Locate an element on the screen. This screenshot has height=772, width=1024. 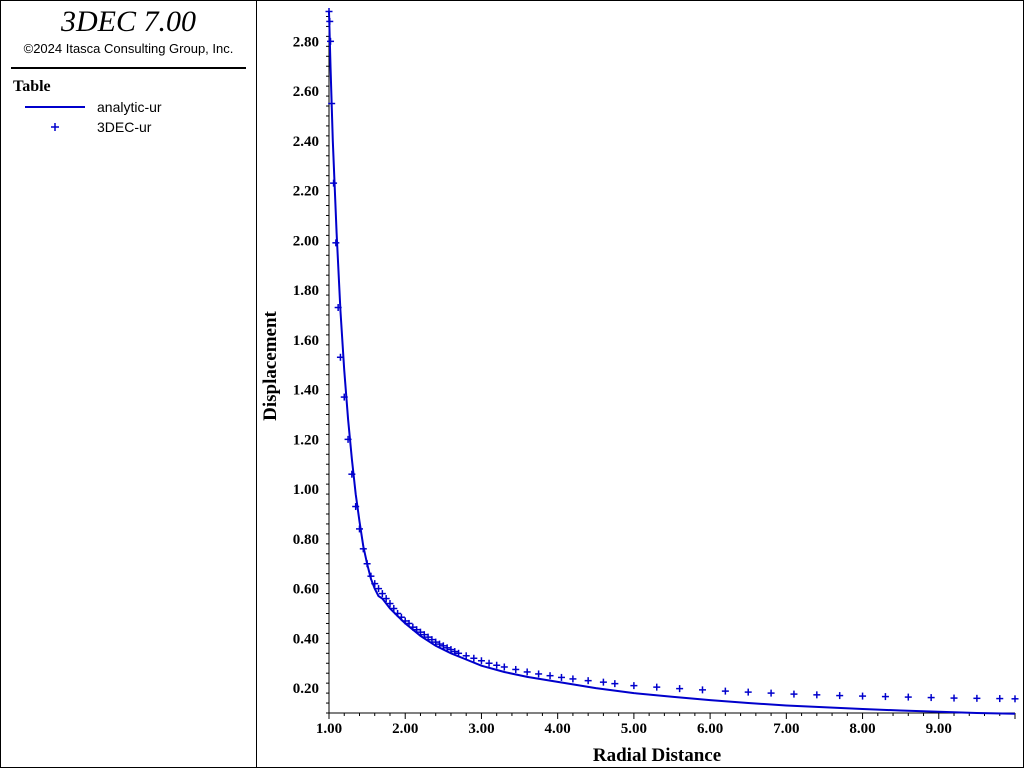
x-tick-label: 3.00 is located at coordinates (481, 729).